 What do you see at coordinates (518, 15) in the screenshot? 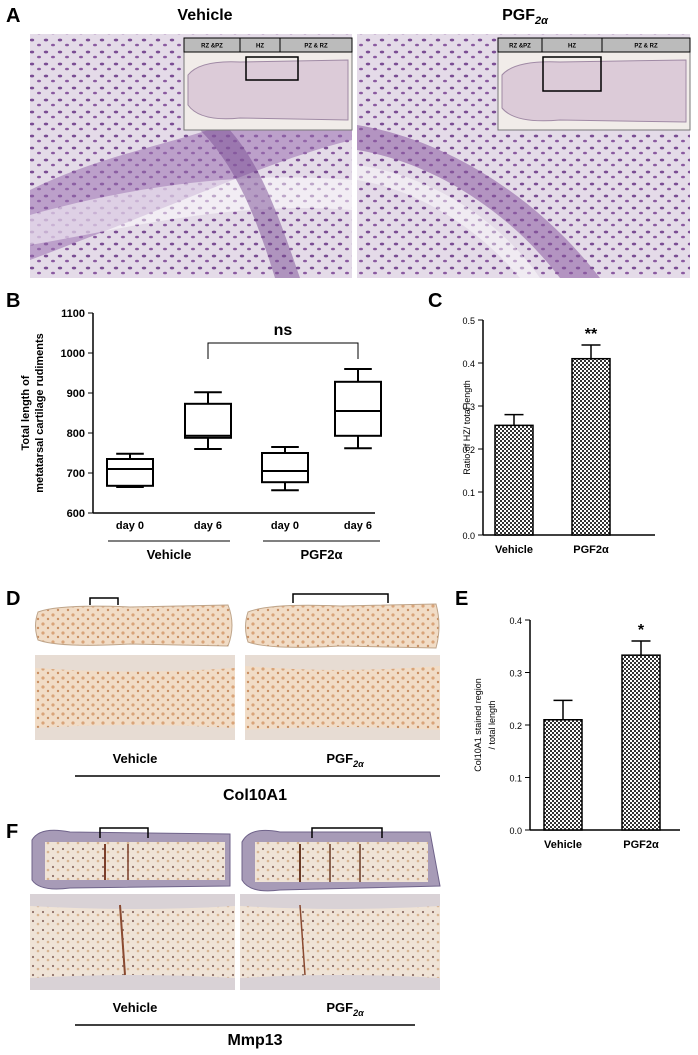
I see `title-base: PGF` at bounding box center [518, 15].